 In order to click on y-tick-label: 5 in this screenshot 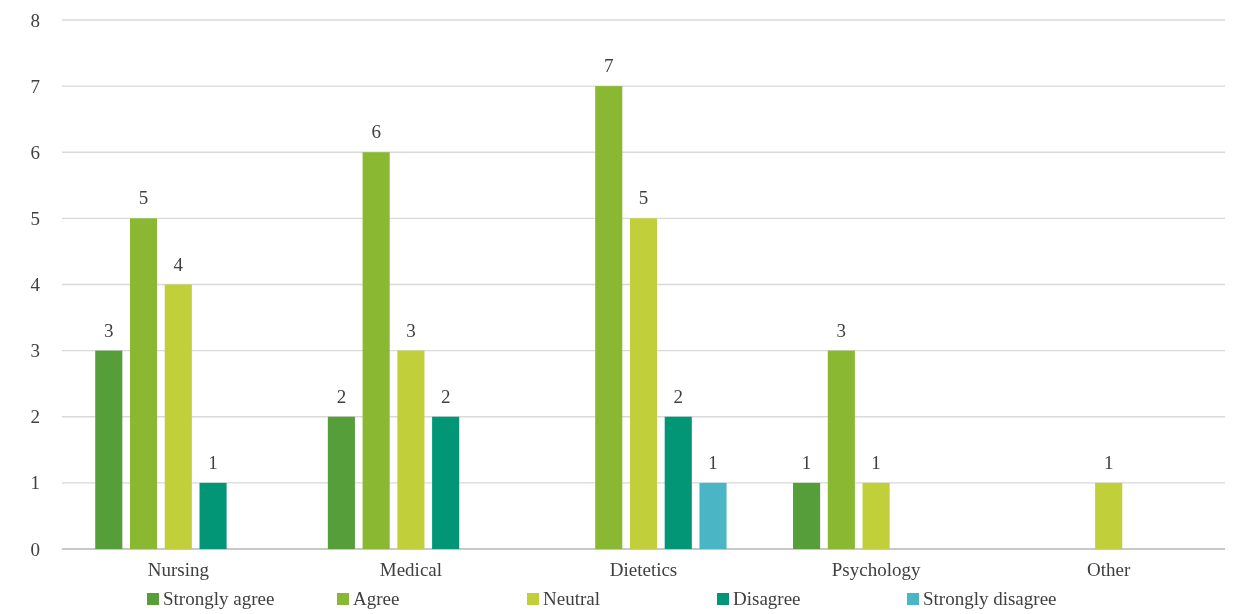, I will do `click(35, 218)`.